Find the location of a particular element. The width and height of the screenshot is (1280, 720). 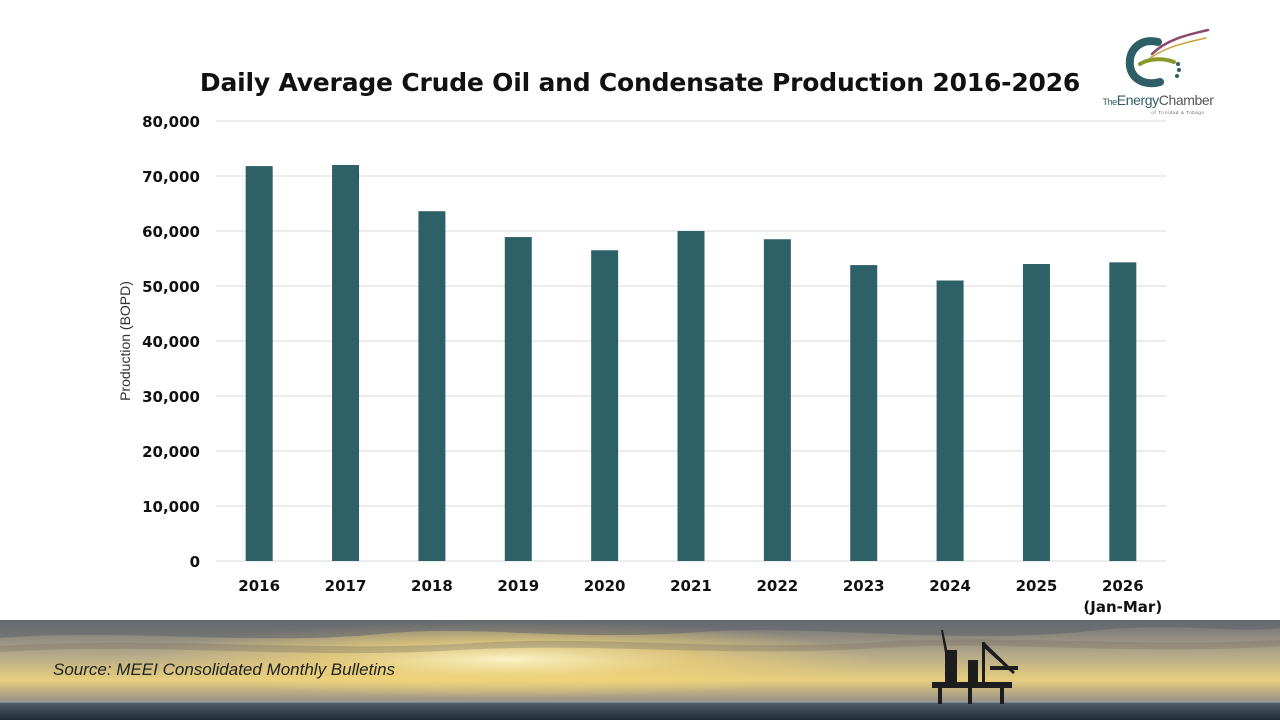

x-tick-label: 2020 is located at coordinates (605, 586).